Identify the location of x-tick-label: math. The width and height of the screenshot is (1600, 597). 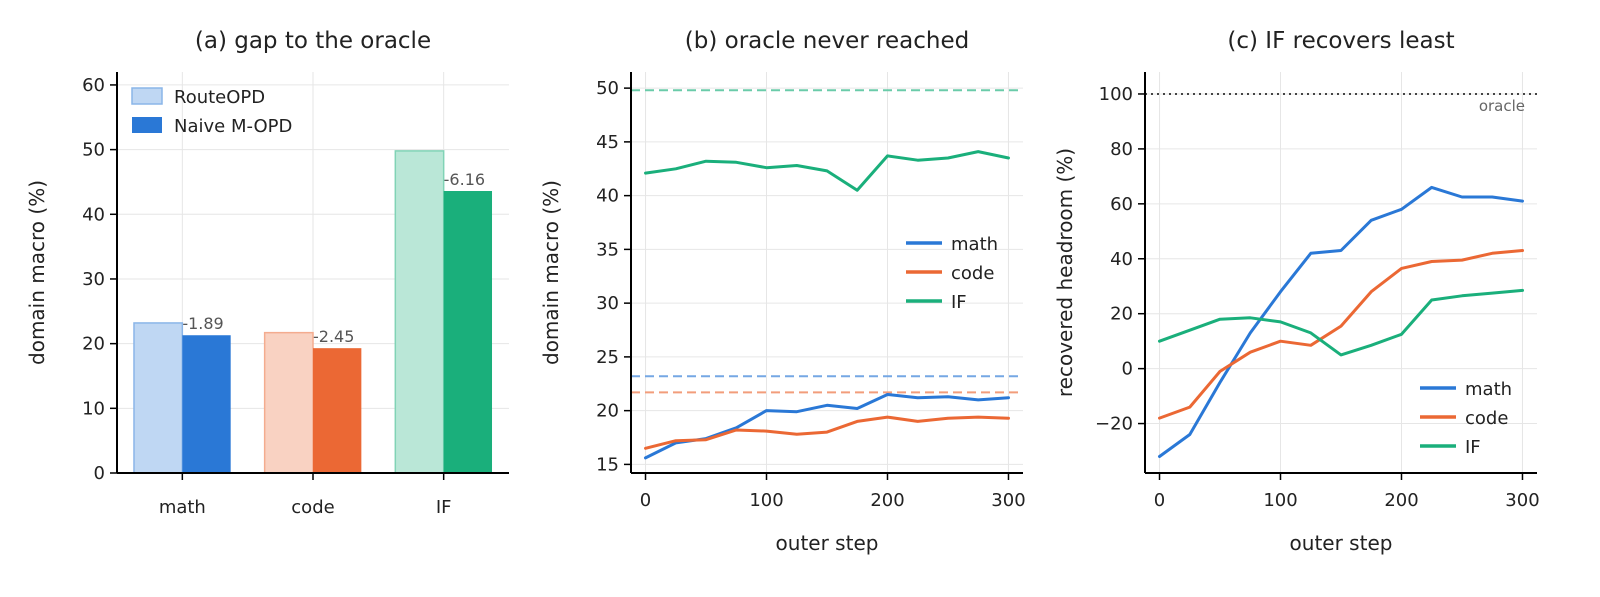
(182, 507).